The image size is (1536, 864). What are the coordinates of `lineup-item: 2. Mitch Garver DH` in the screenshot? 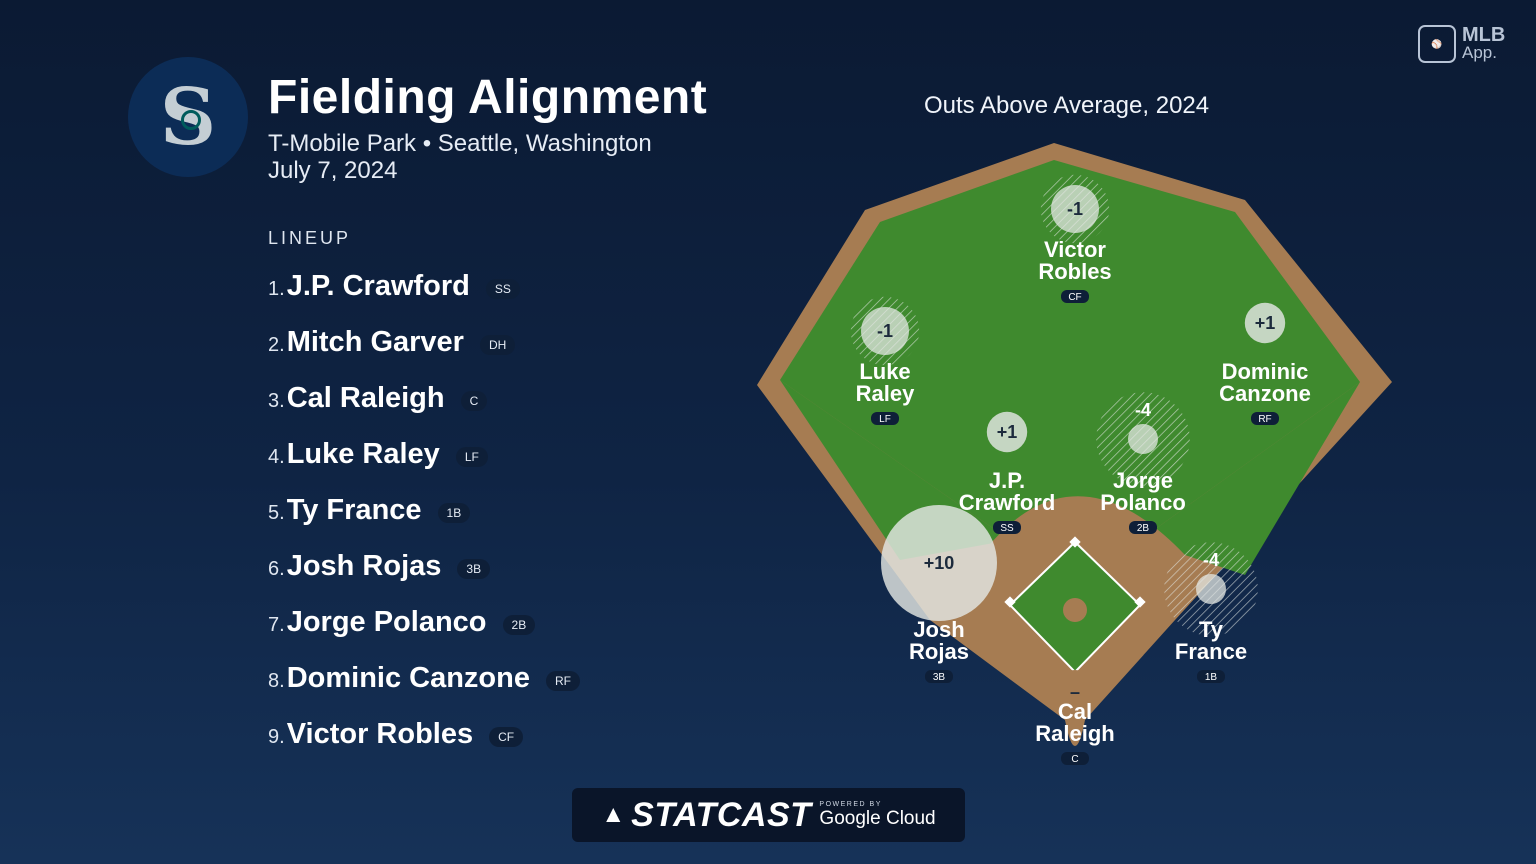 It's located at (424, 342).